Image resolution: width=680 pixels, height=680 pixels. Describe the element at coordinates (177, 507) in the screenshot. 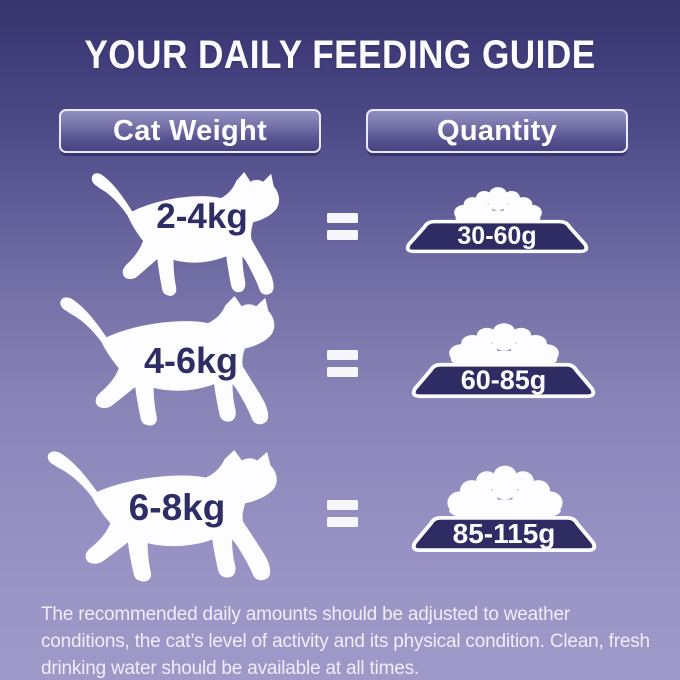

I see `weight-label: 6-8kg` at that location.